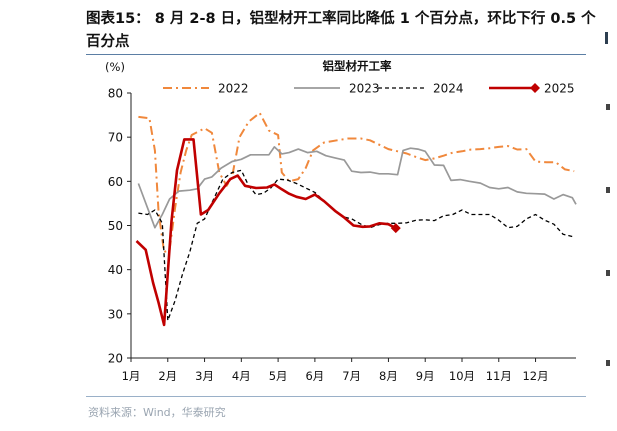  Describe the element at coordinates (115, 359) in the screenshot. I see `y-tick-label: 20` at that location.